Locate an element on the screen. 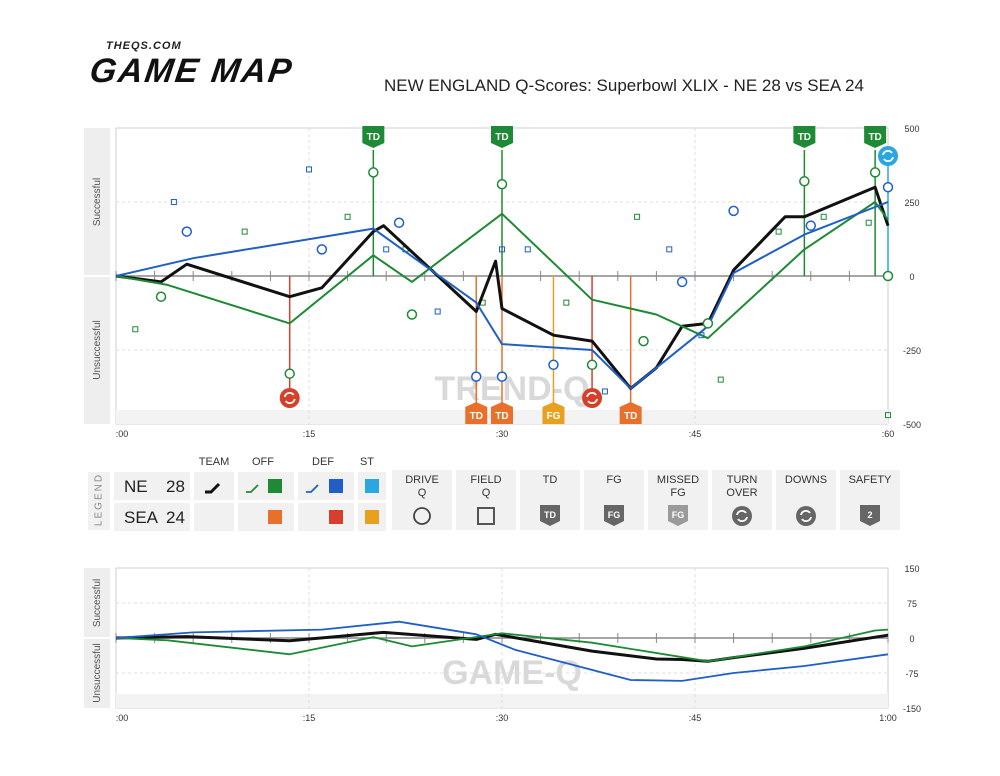 Image resolution: width=1000 pixels, height=776 pixels. legend-team-abbr: SEA is located at coordinates (141, 517).